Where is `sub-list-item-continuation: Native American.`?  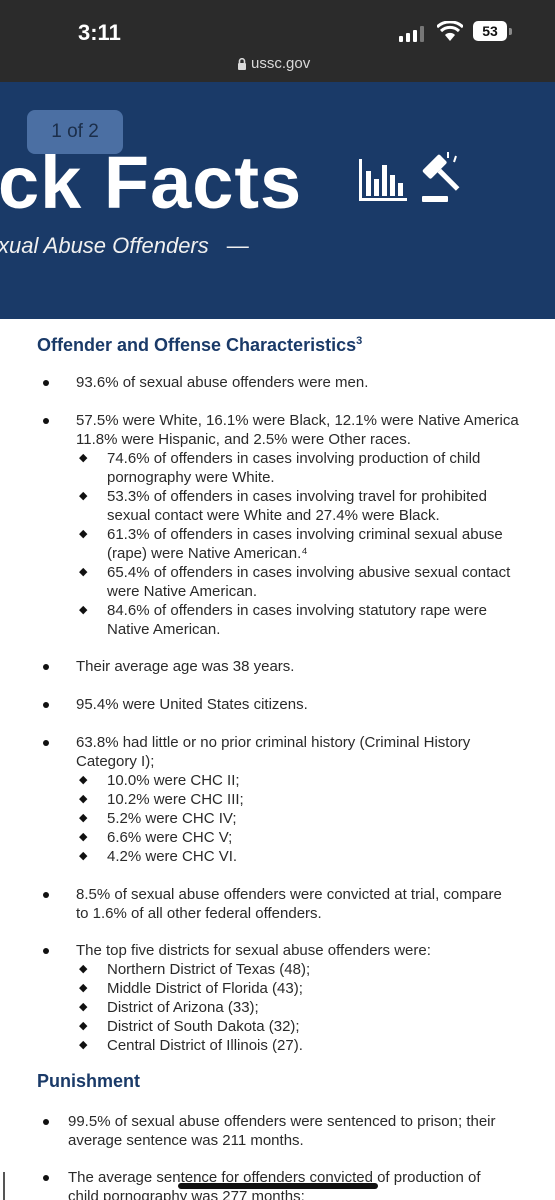 sub-list-item-continuation: Native American. is located at coordinates (164, 629).